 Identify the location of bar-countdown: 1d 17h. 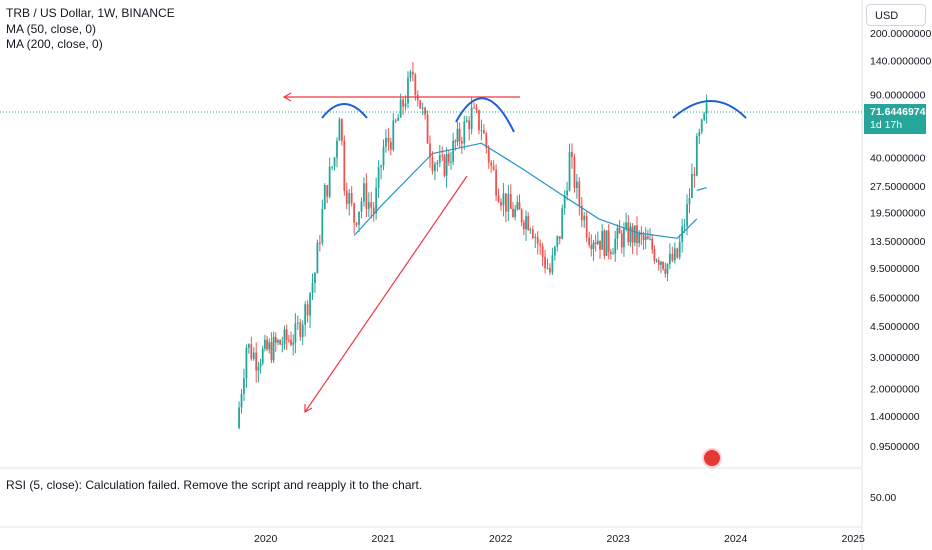
(886, 125).